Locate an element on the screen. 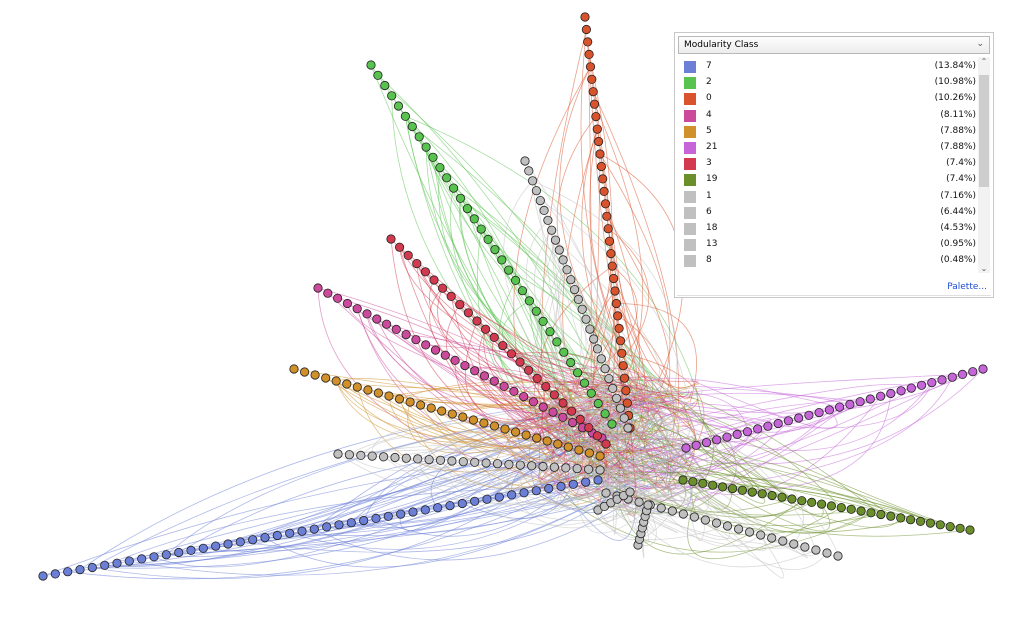 This screenshot has width=1024, height=632. legend-item: 19 (7.4%) is located at coordinates (828, 180).